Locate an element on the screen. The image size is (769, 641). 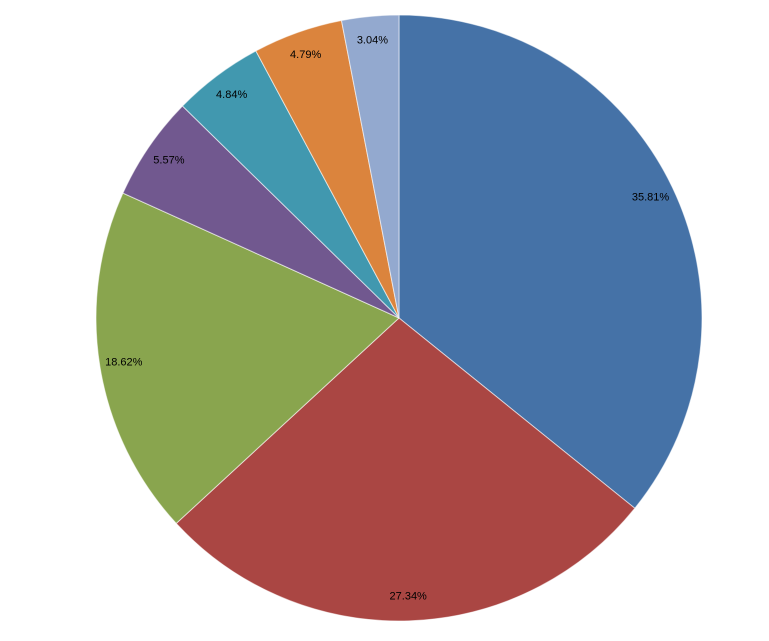
data-label: 27.34% is located at coordinates (409, 597).